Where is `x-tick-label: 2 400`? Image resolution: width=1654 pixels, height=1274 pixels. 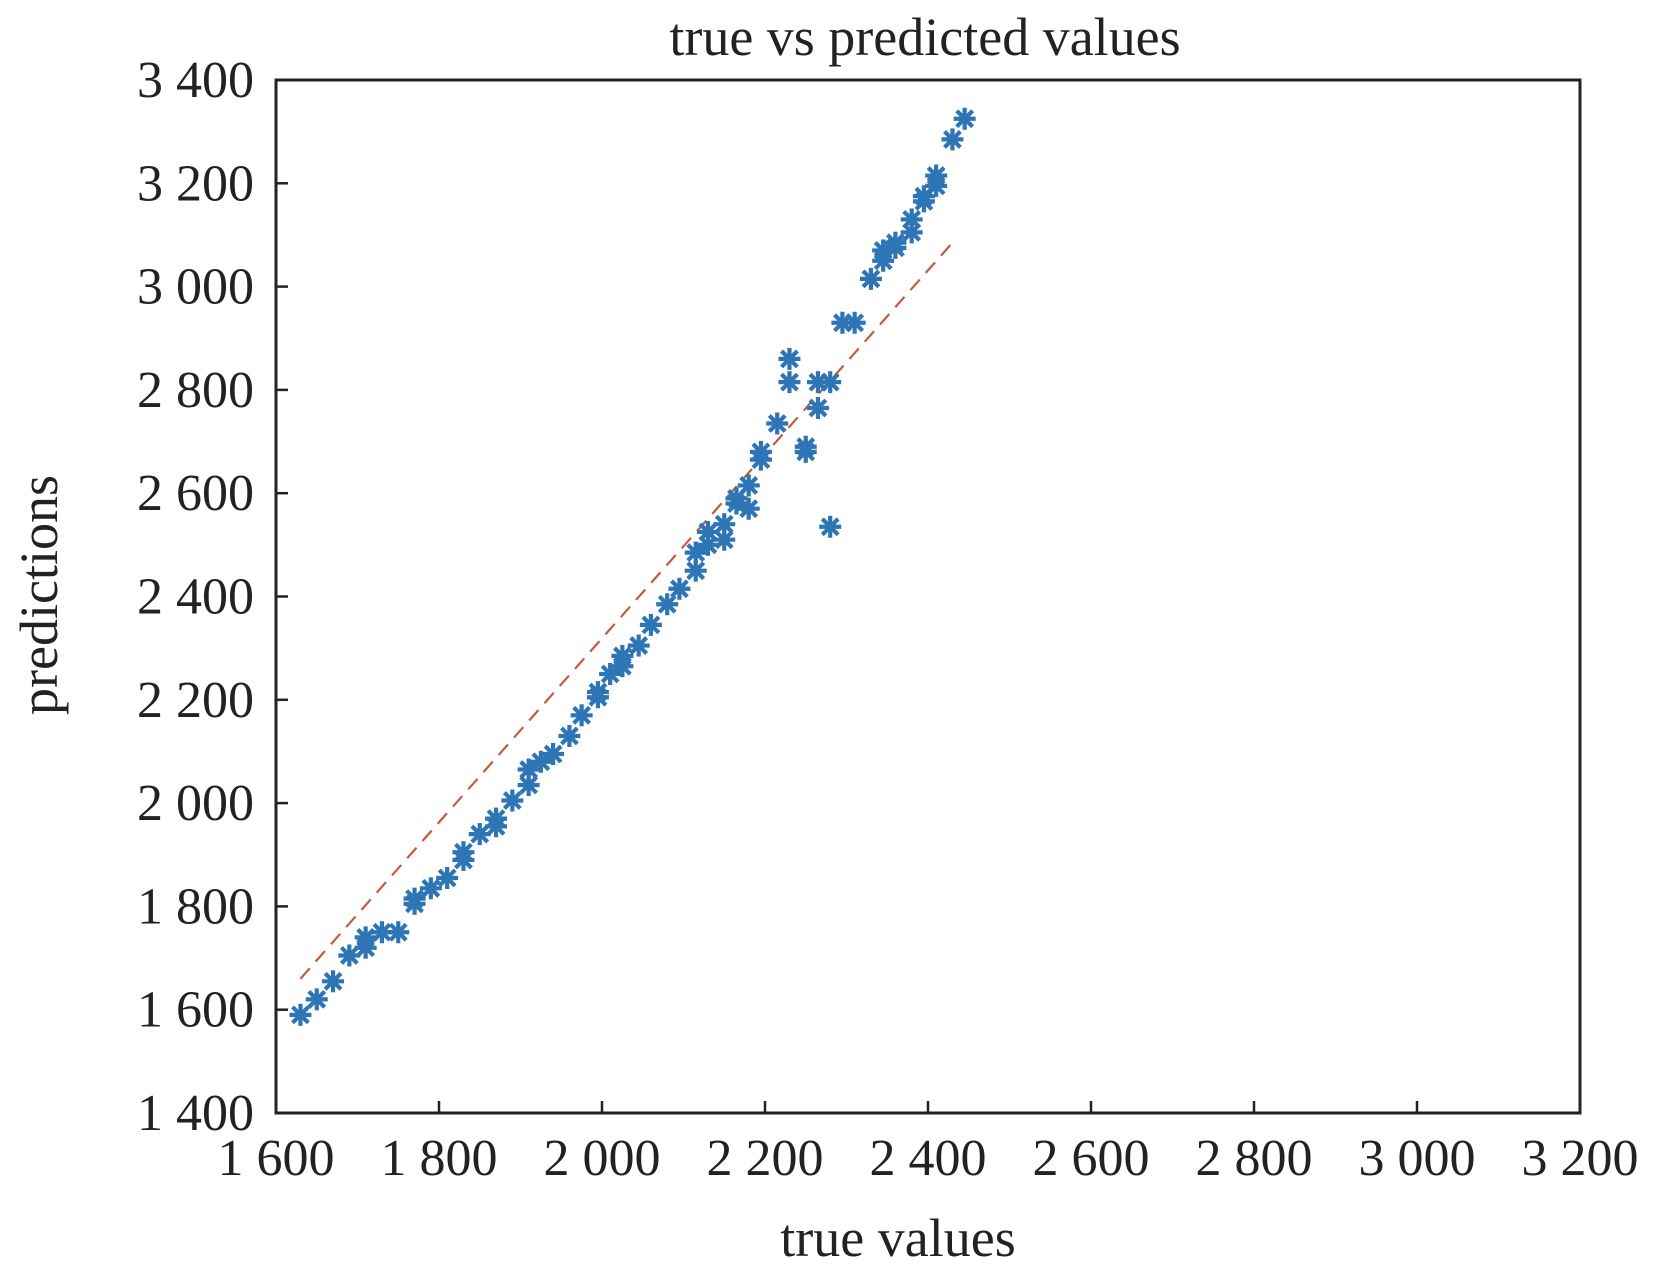
x-tick-label: 2 400 is located at coordinates (928, 1158).